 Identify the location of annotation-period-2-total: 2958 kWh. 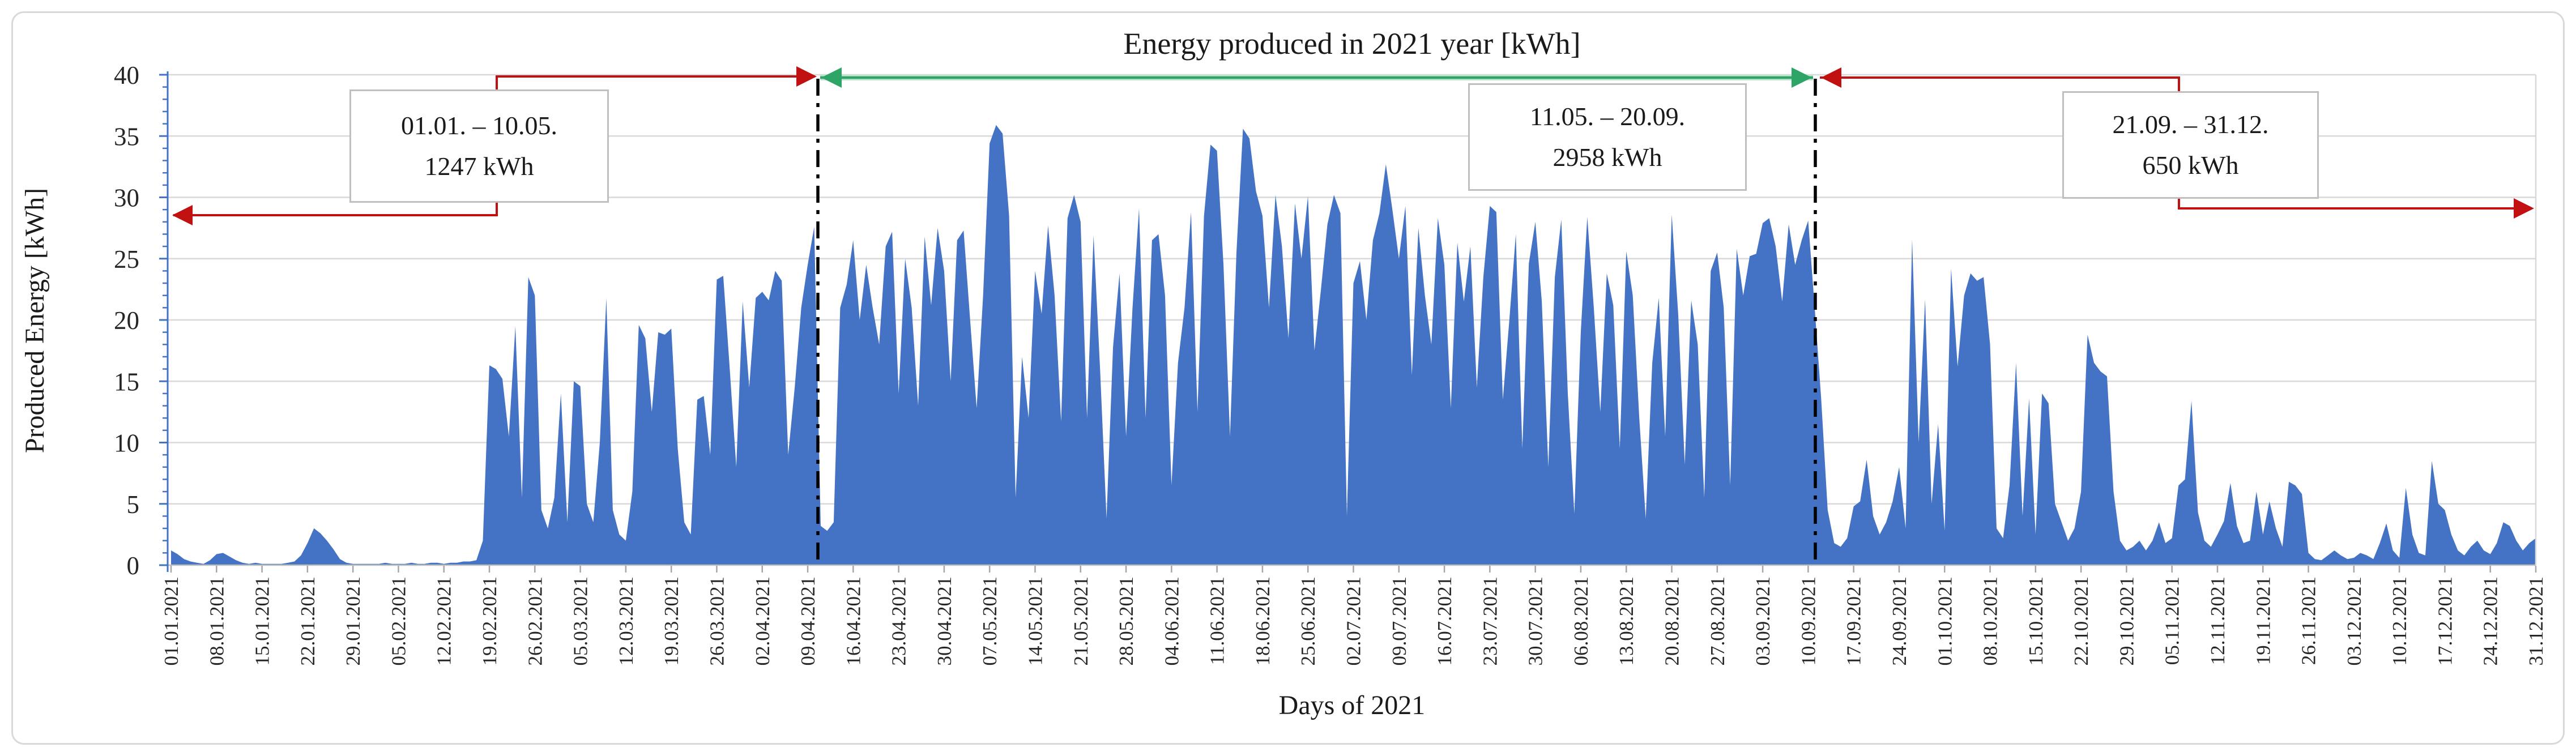
(1607, 157).